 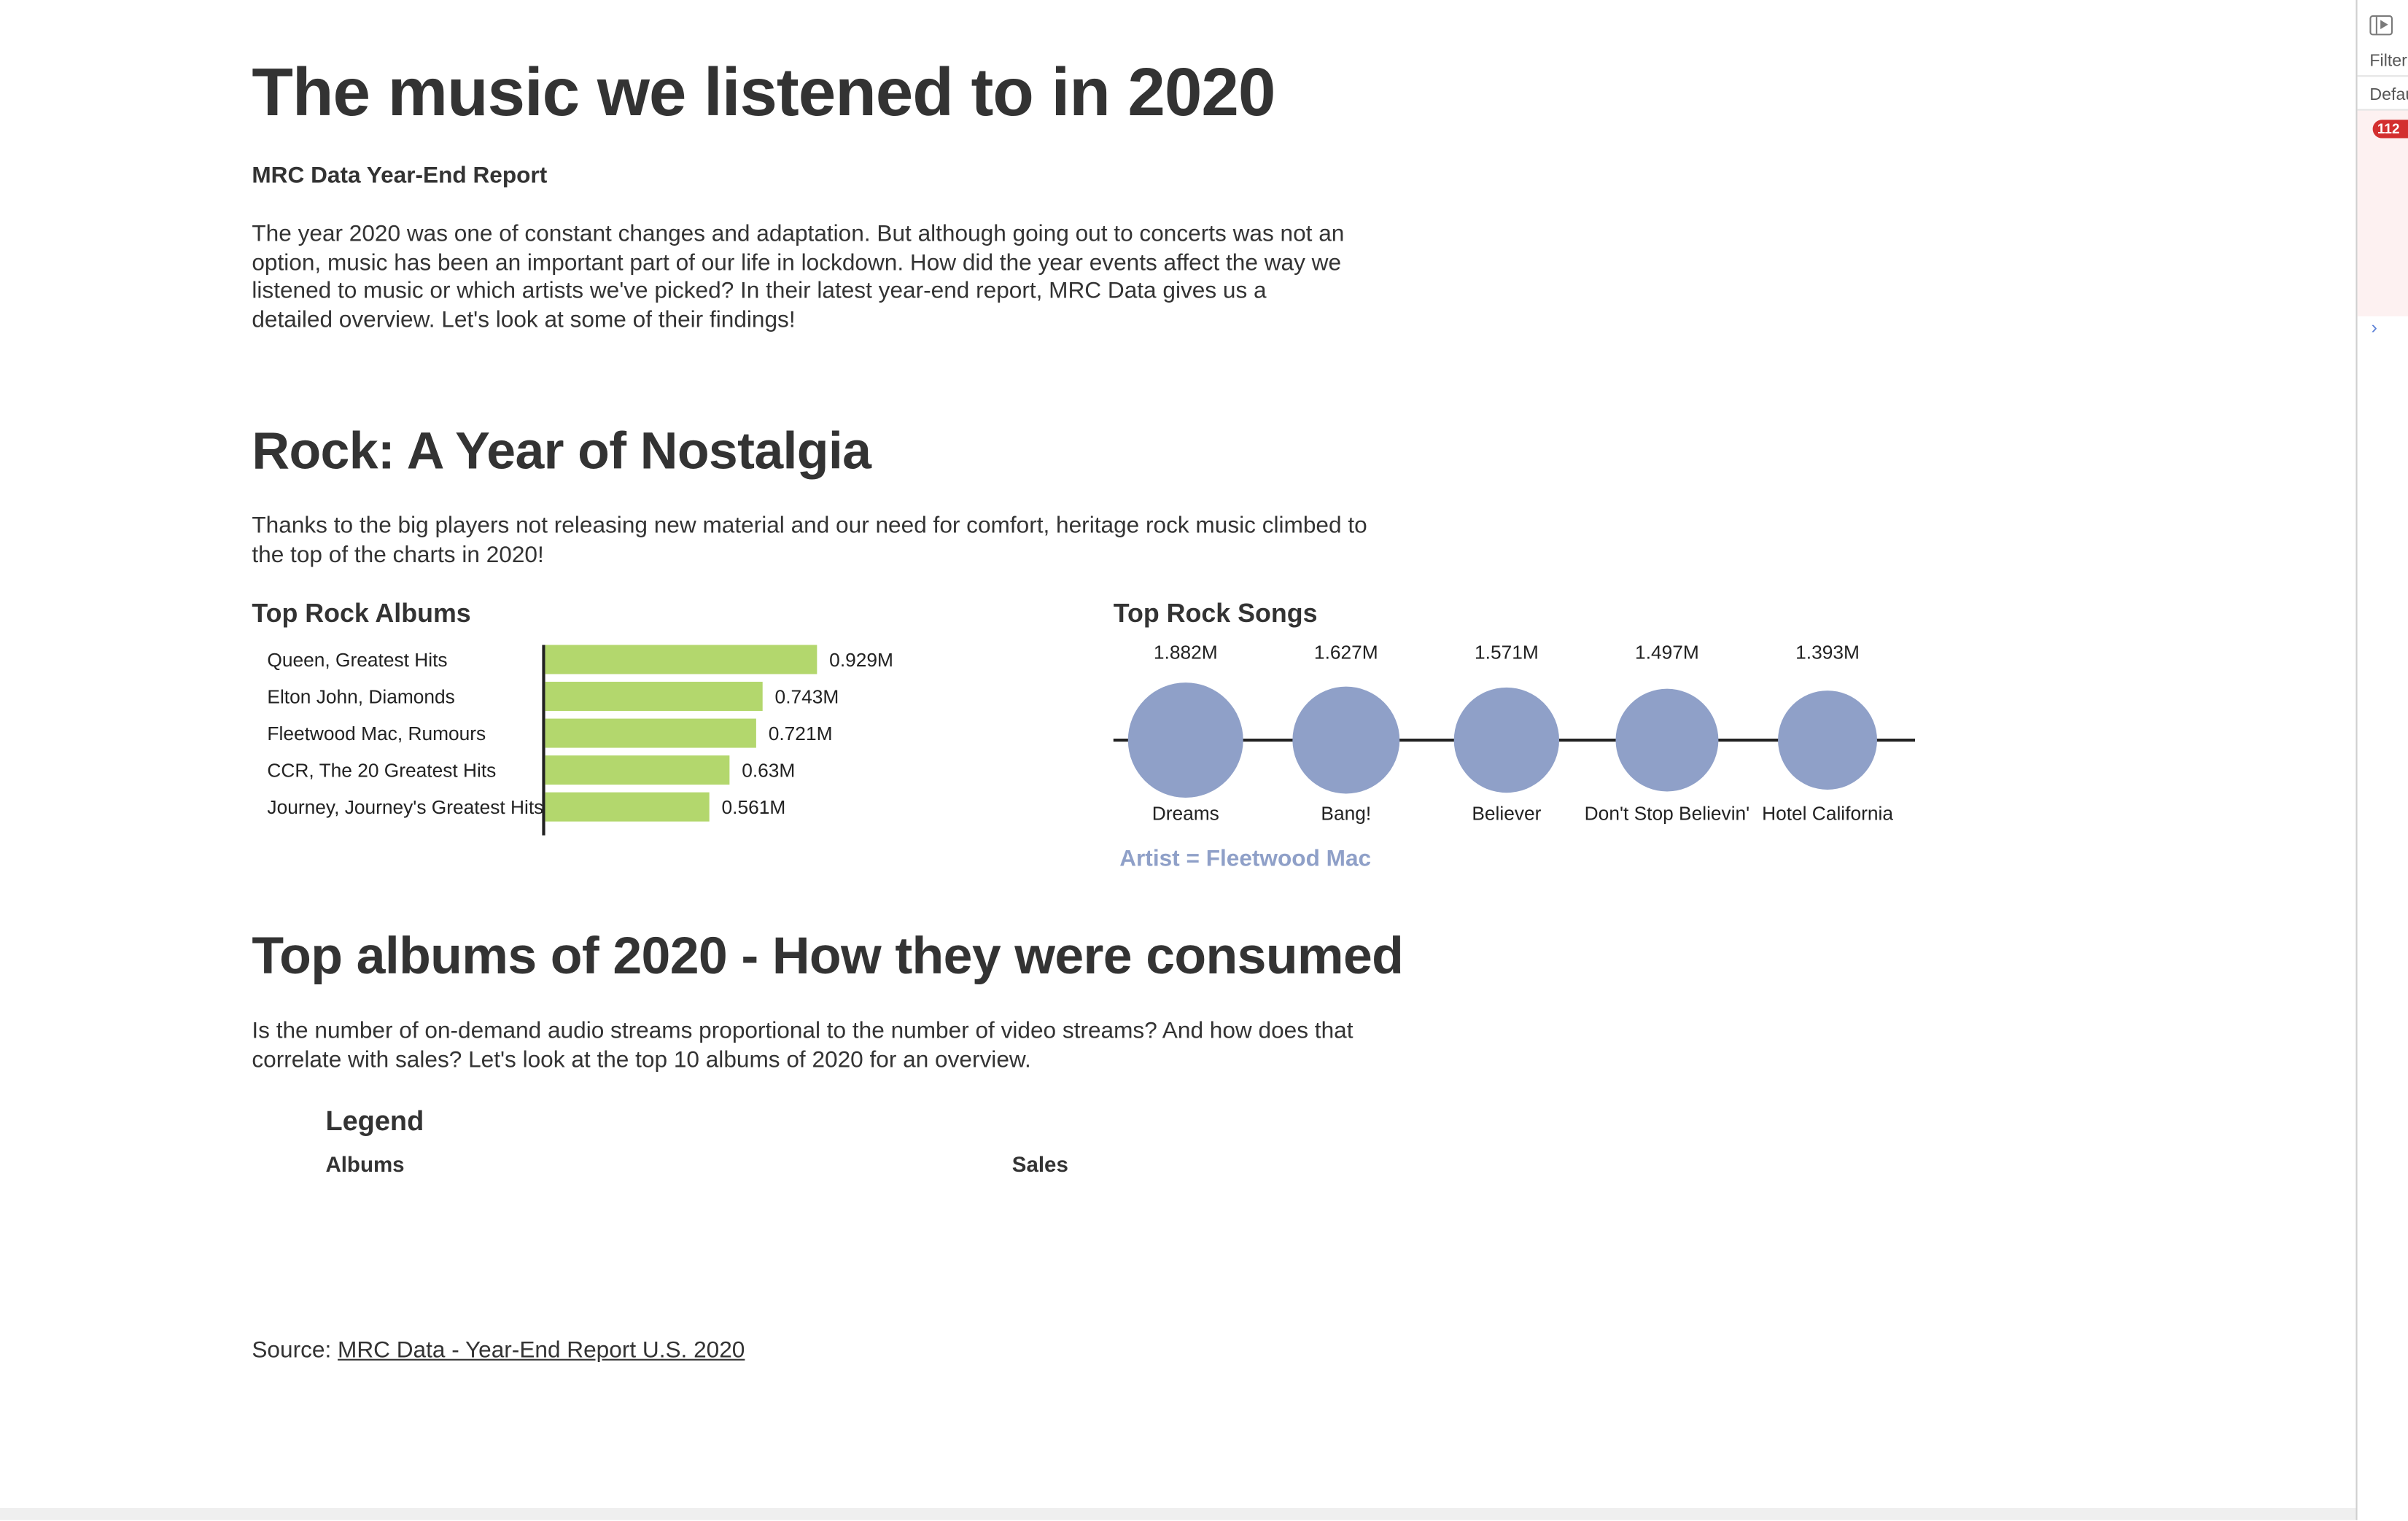 What do you see at coordinates (376, 733) in the screenshot?
I see `album-label: Fleetwood Mac, Rumours` at bounding box center [376, 733].